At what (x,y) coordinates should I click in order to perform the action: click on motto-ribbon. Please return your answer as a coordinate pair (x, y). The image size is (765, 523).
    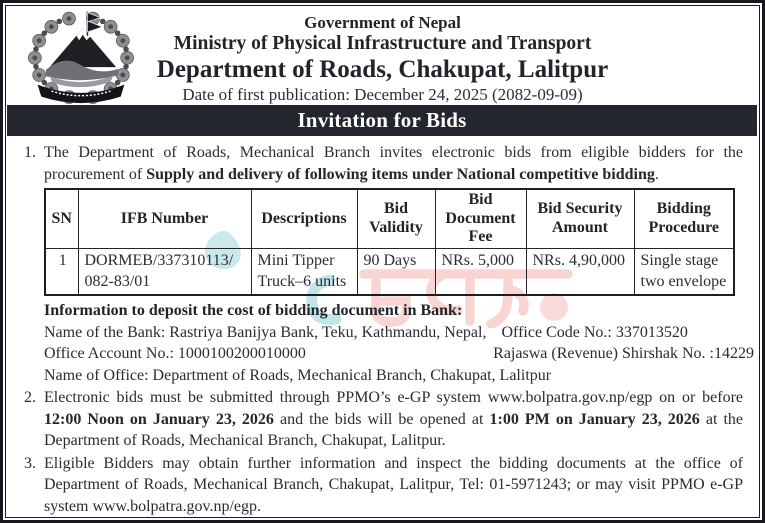
    Looking at the image, I should click on (81, 94).